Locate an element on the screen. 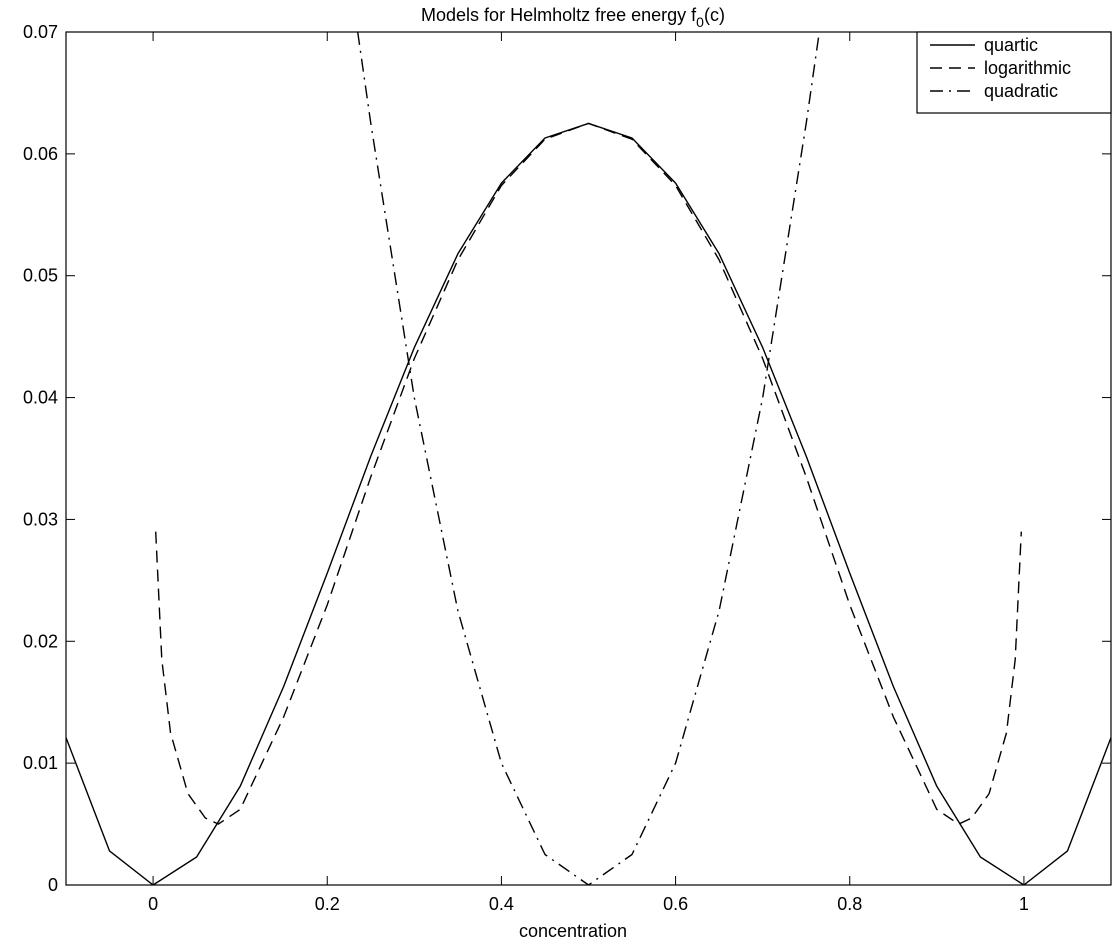 The width and height of the screenshot is (1113, 946). y-tick-label: 0.04 is located at coordinates (40, 398).